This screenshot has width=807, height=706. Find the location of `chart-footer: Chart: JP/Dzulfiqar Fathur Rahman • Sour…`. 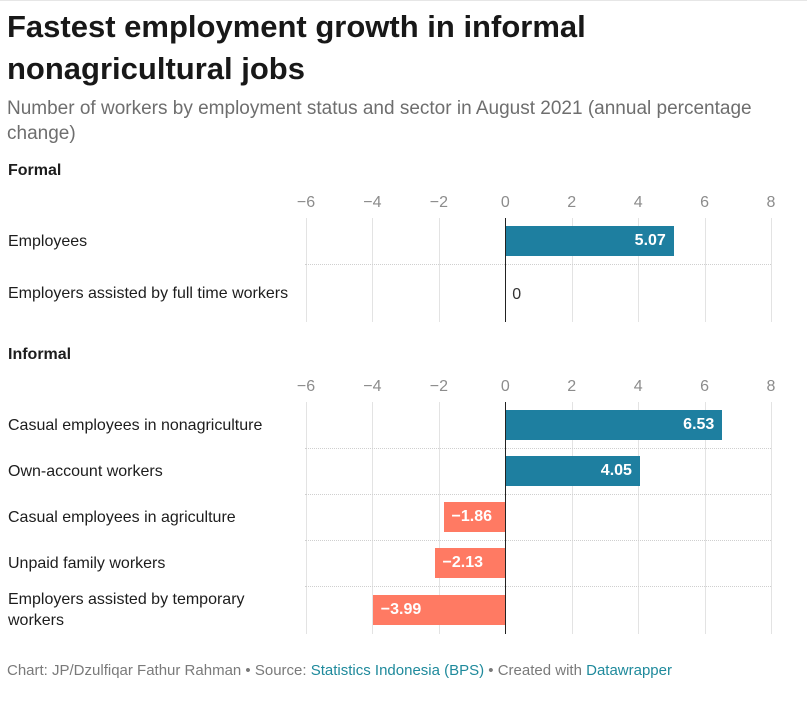

chart-footer: Chart: JP/Dzulfiqar Fathur Rahman • Sour… is located at coordinates (339, 670).